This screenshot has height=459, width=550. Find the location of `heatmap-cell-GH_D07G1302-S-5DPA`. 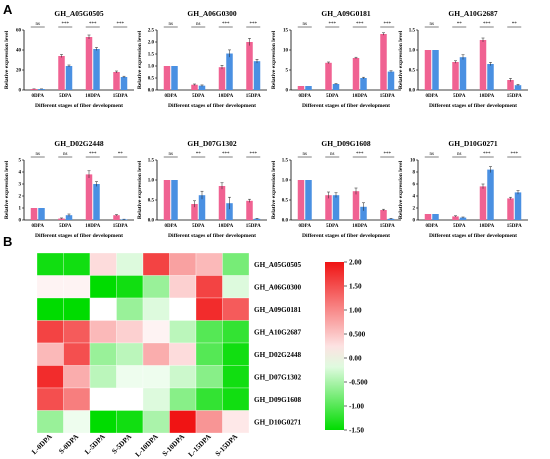

heatmap-cell-GH_D07G1302-S-5DPA is located at coordinates (130, 377).